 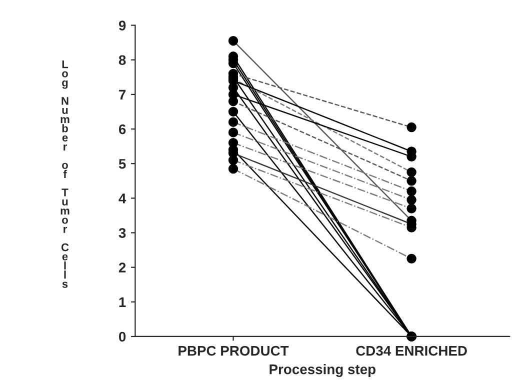 What do you see at coordinates (65, 174) in the screenshot?
I see `text: Log Number of Tumor Cells` at bounding box center [65, 174].